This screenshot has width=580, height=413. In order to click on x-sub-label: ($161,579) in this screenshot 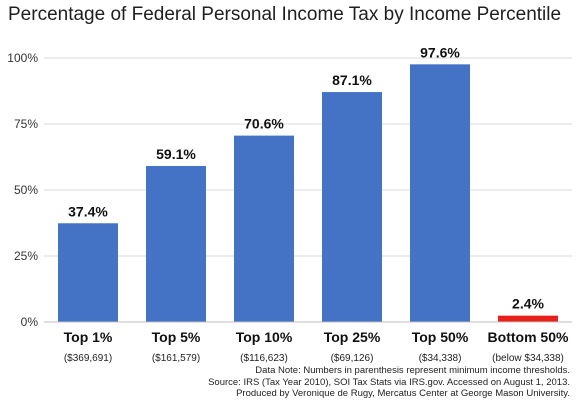, I will do `click(176, 358)`.